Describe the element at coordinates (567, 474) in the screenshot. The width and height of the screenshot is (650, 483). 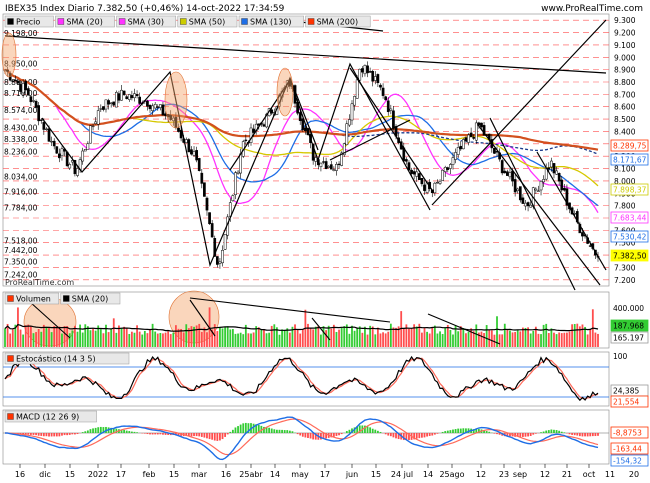
I see `x-tick-label: 21` at that location.